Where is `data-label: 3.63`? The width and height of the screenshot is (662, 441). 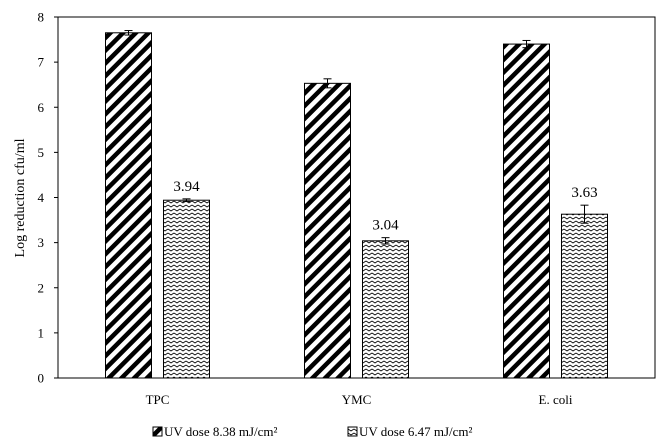 data-label: 3.63 is located at coordinates (584, 193).